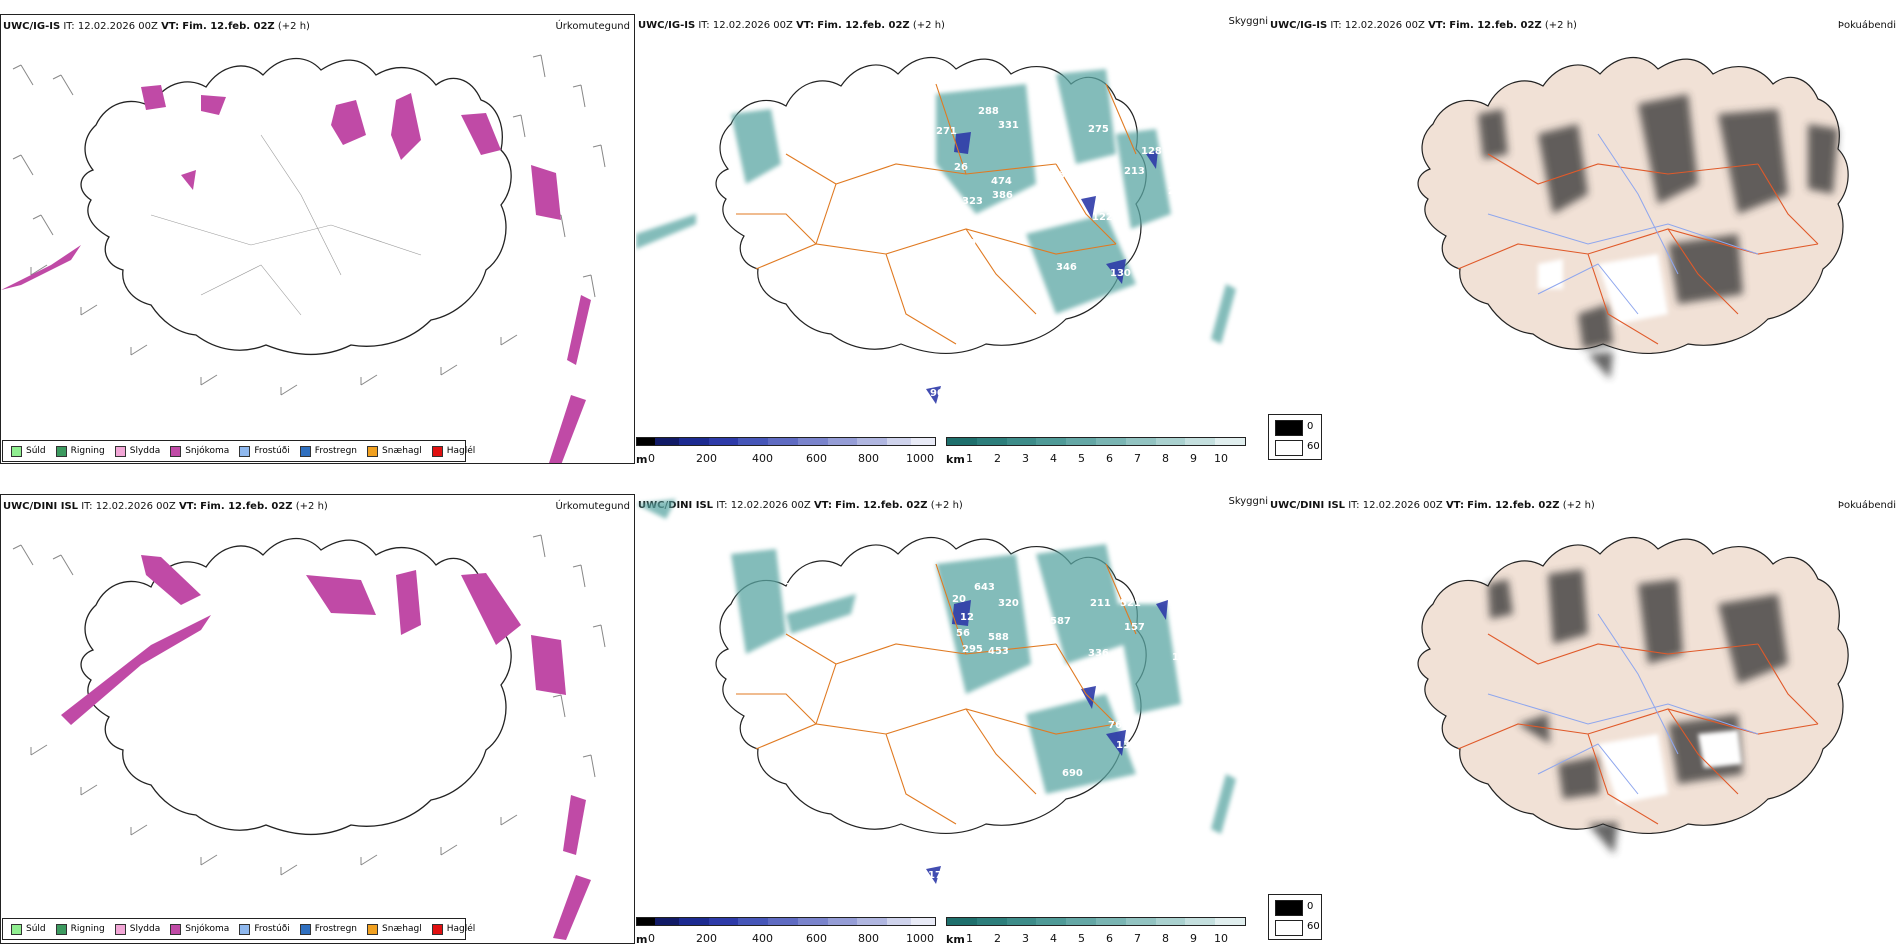 Image resolution: width=1900 pixels, height=950 pixels. I want to click on map-label: 56, so click(963, 633).